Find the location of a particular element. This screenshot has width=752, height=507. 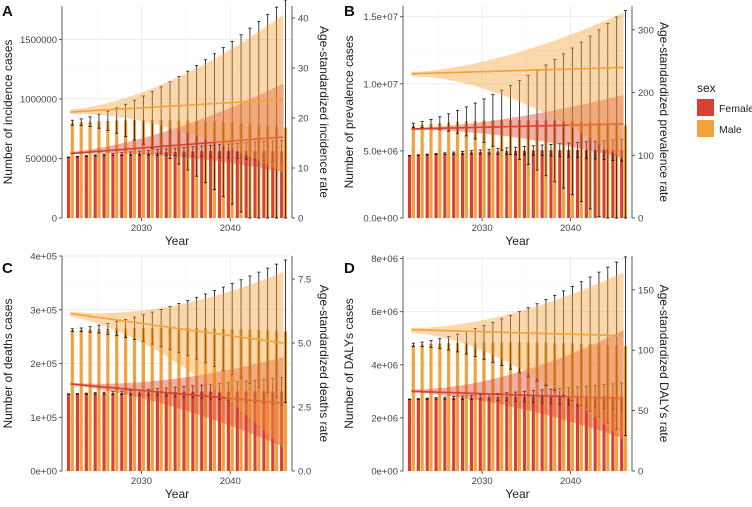

bar-male-2029 is located at coordinates (475, 169).